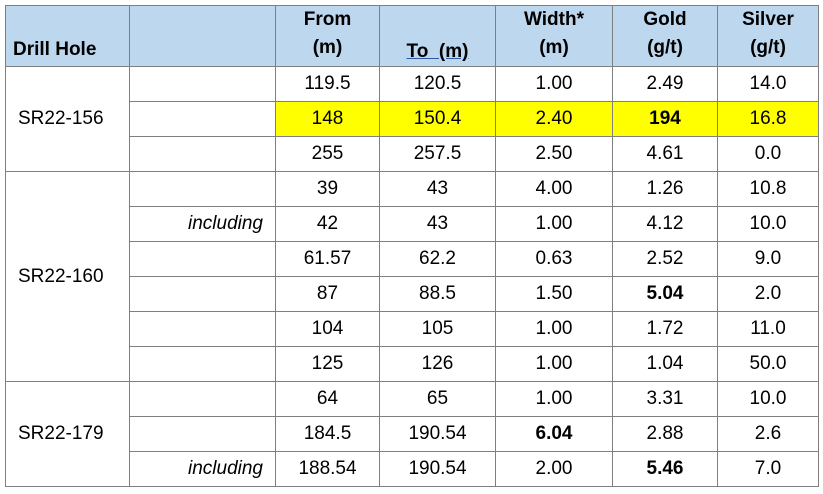  I want to click on header-from: From (m), so click(327, 36).